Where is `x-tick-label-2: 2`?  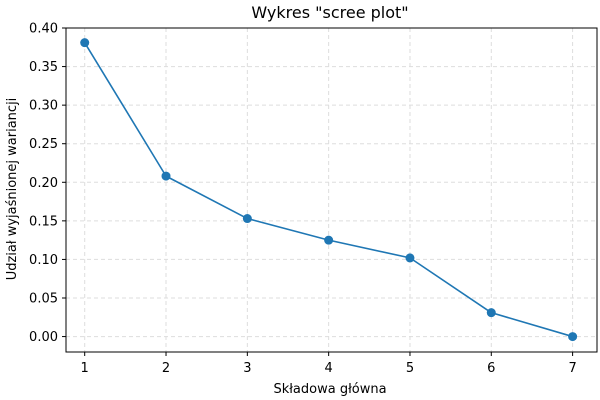
x-tick-label-2: 2 is located at coordinates (166, 368).